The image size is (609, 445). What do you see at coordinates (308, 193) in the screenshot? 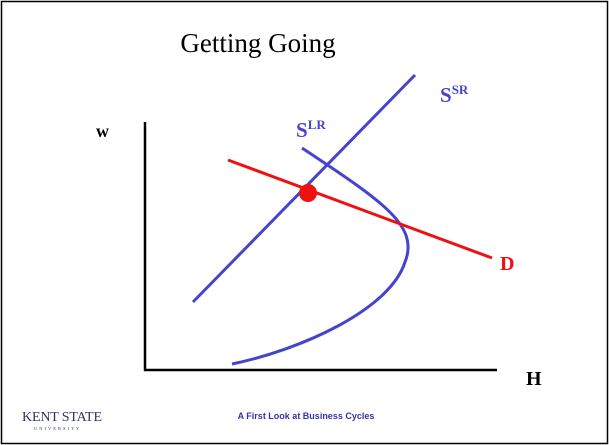
I see `equilibrium-point` at bounding box center [308, 193].